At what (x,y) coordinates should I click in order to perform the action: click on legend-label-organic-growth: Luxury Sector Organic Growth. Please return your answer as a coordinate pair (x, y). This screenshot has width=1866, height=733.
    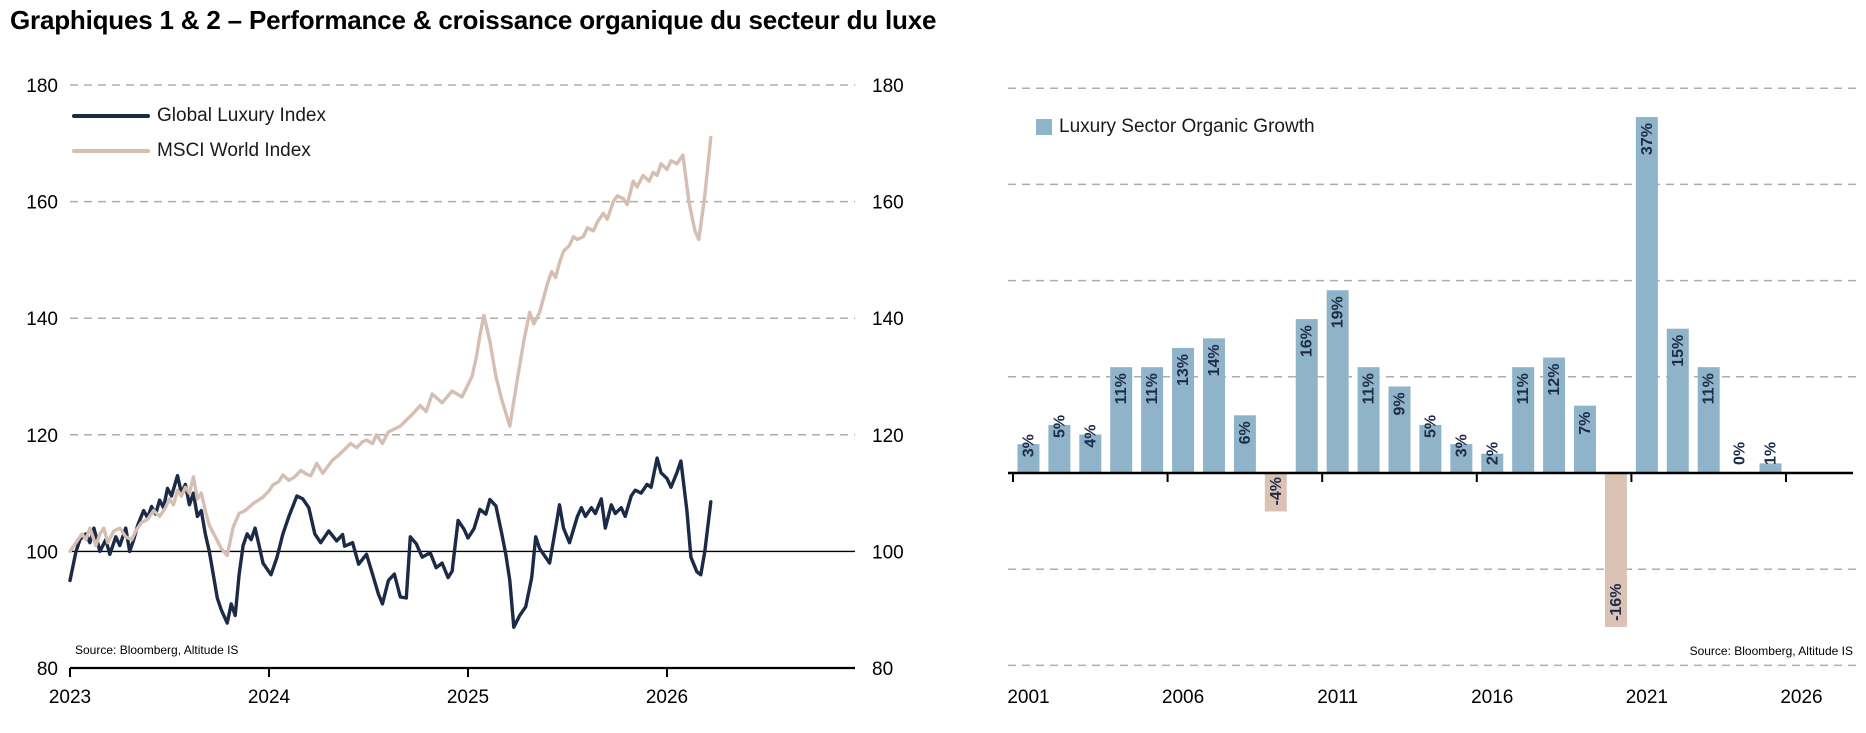
    Looking at the image, I should click on (1187, 126).